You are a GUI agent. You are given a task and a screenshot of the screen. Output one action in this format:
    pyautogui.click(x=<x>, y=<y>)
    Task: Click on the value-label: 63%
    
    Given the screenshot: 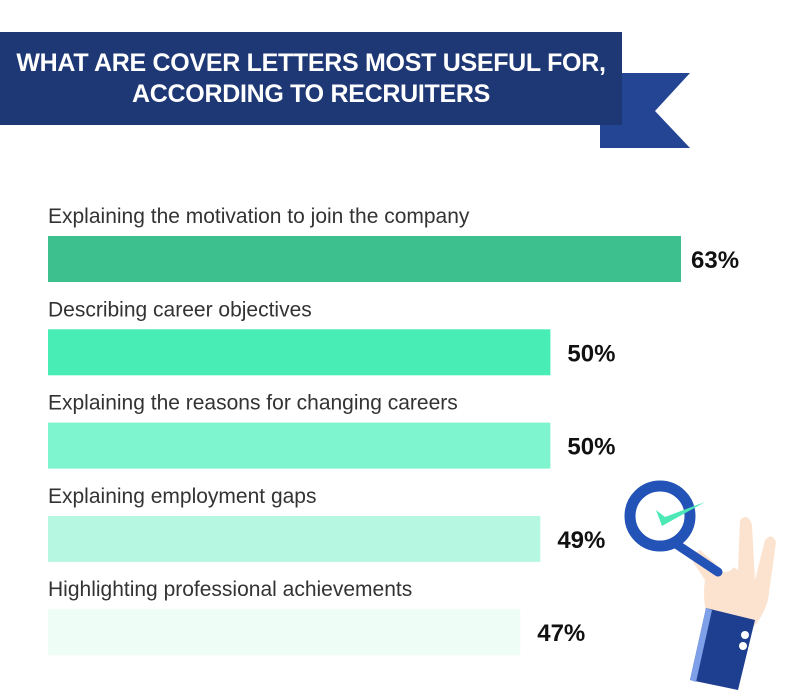 What is the action you would take?
    pyautogui.click(x=715, y=260)
    